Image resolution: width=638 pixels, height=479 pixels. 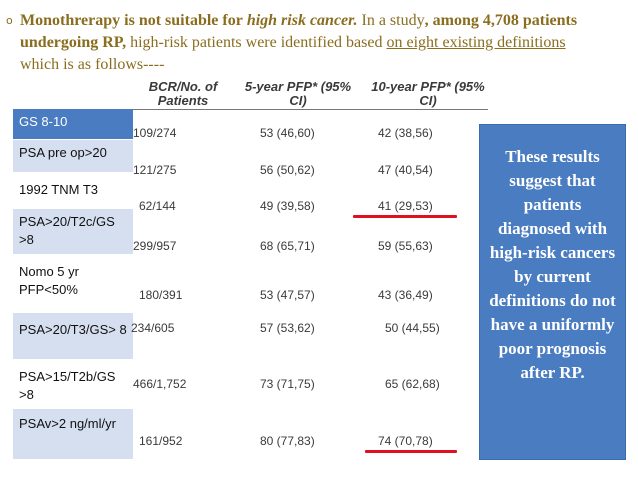 I want to click on cell-10yr: 43 (36,49), so click(x=405, y=295).